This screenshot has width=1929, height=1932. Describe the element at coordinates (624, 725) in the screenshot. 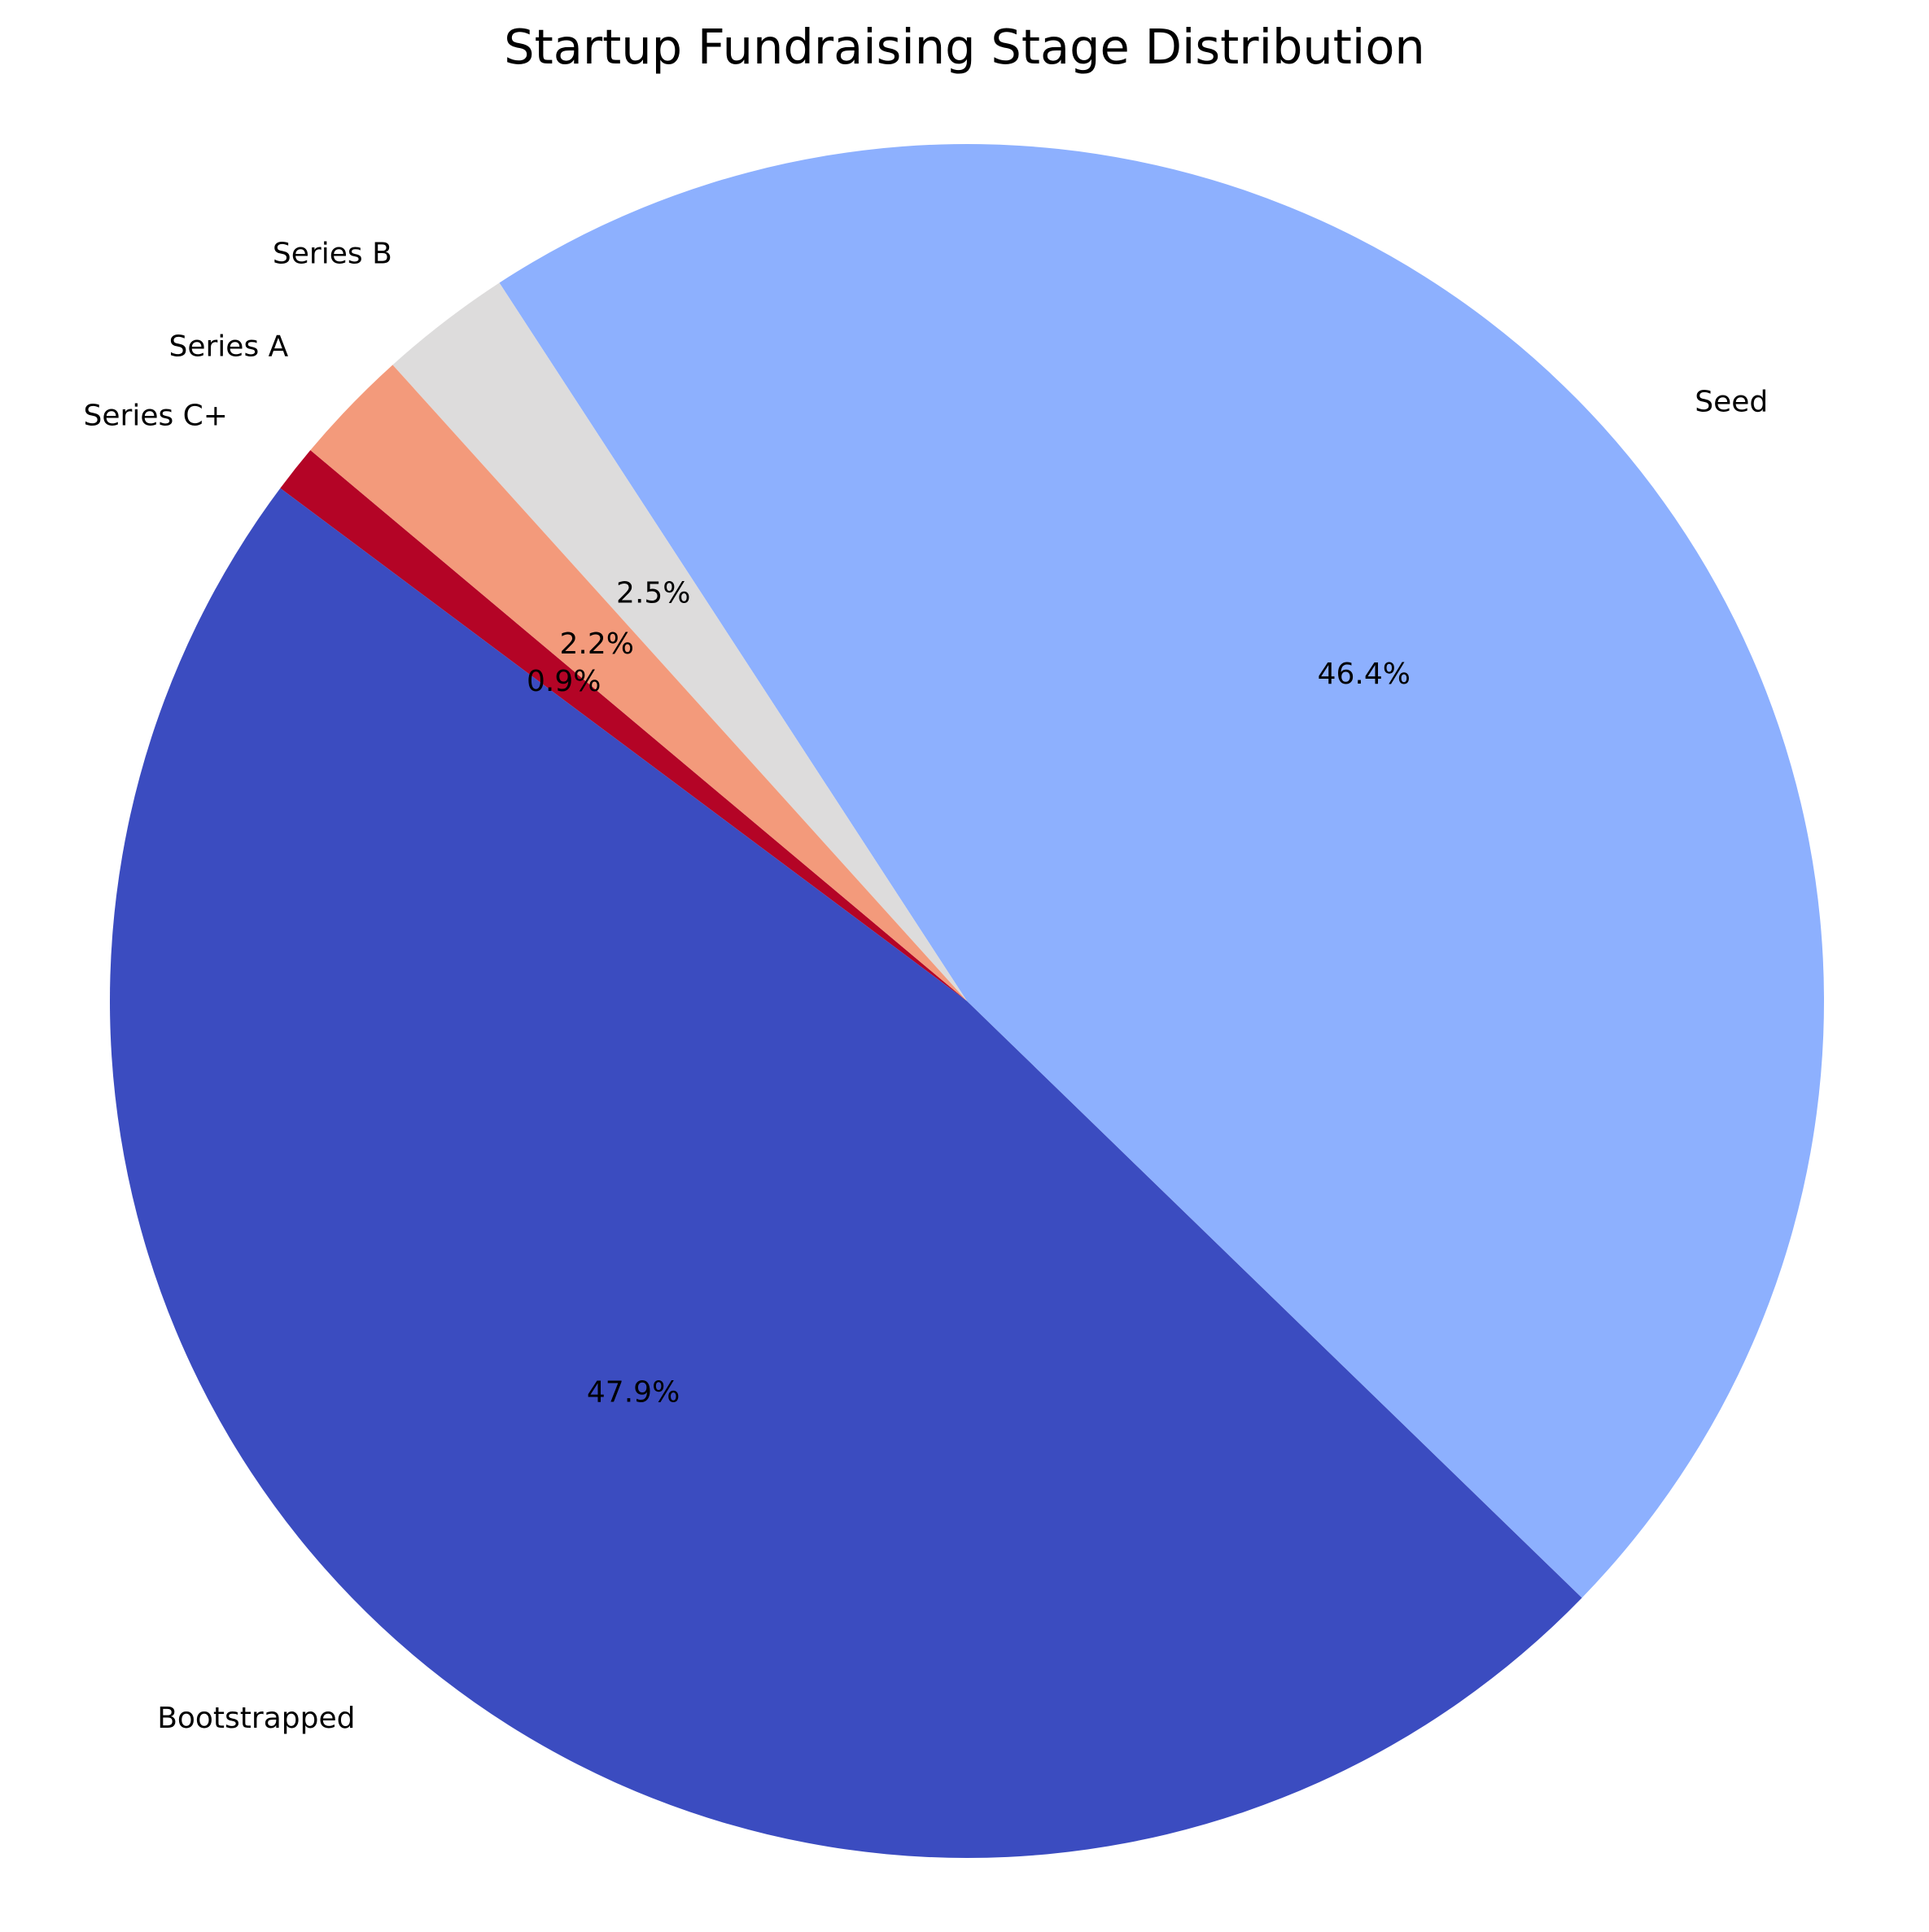

I see `pie-slice-series-c` at that location.